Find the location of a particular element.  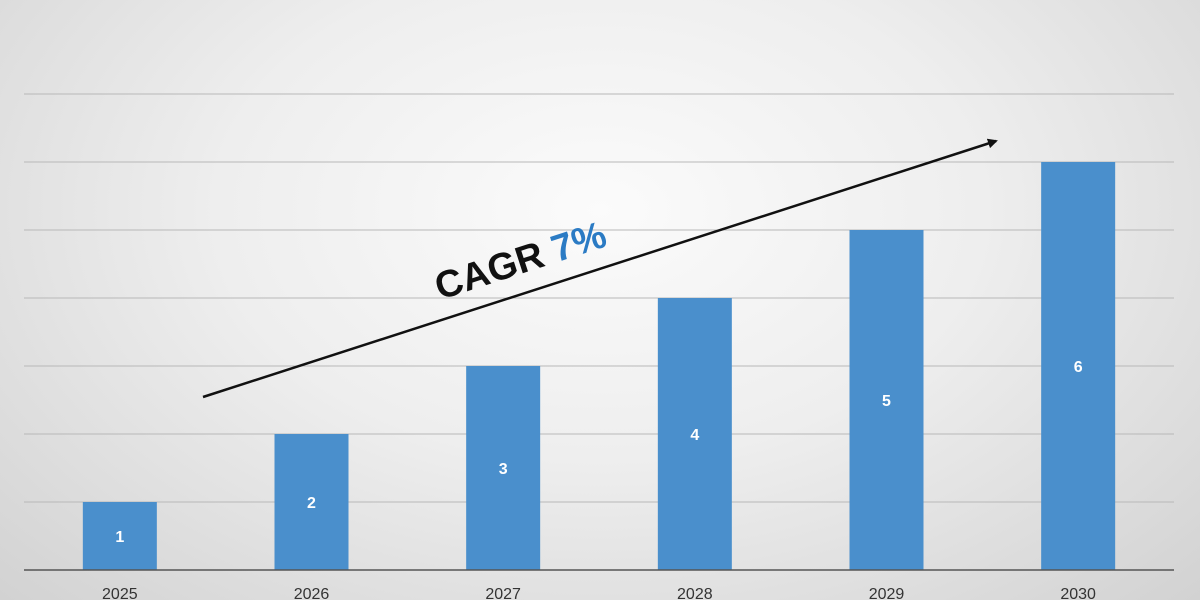

bar-2025 is located at coordinates (119, 536).